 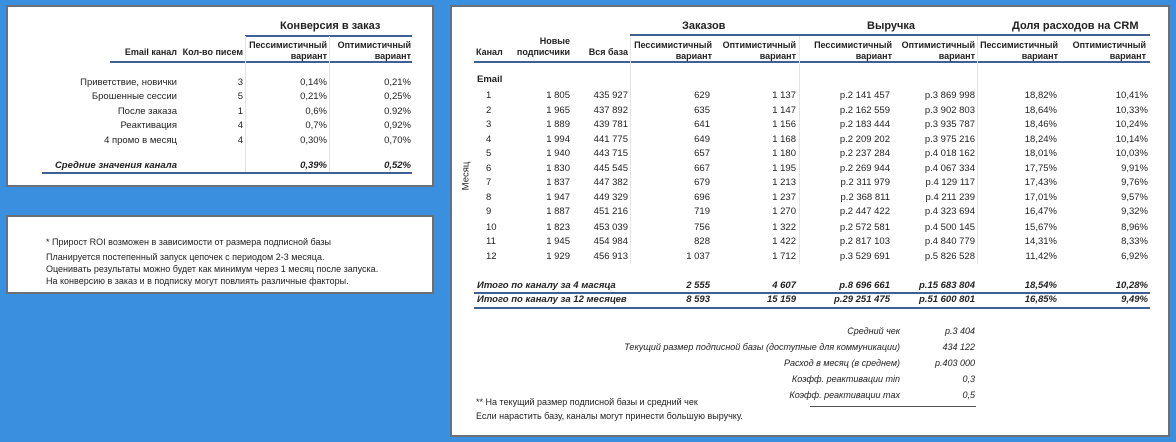 I want to click on revenue-opt: р.4 500 145, so click(x=949, y=227).